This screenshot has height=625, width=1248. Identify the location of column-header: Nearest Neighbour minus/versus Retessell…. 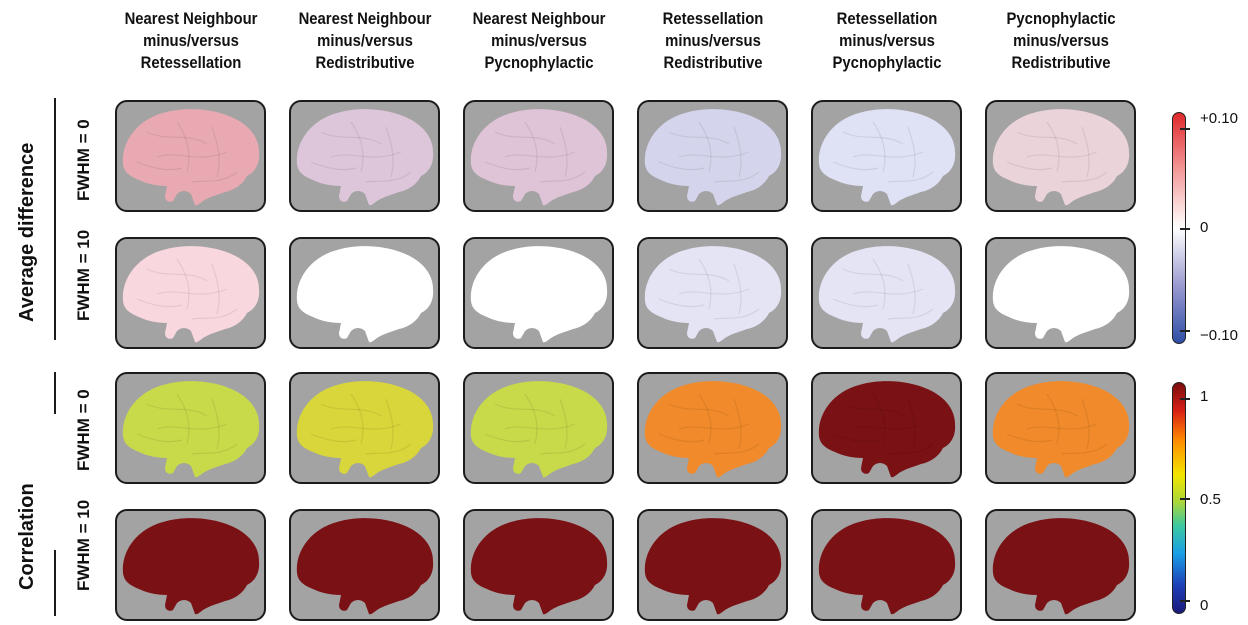
(191, 41).